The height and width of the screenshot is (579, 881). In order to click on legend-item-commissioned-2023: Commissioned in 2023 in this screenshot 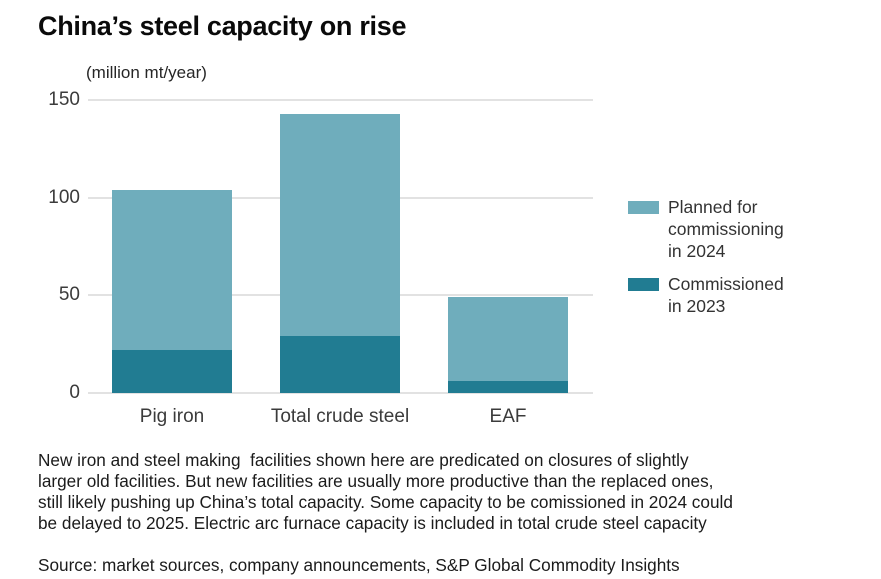, I will do `click(728, 295)`.